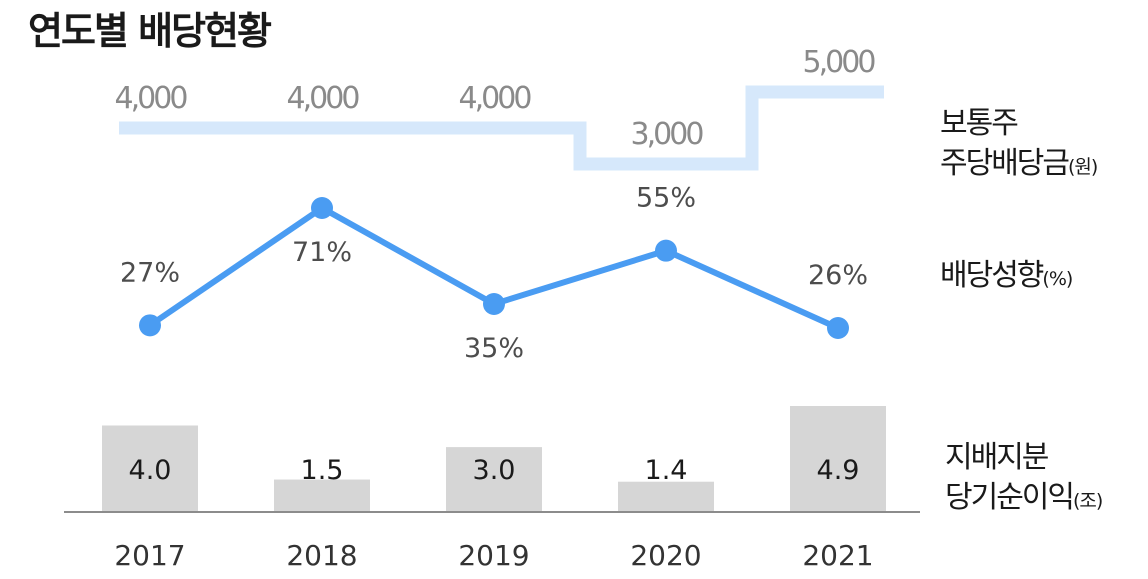 Image resolution: width=1148 pixels, height=579 pixels. I want to click on page-title: 연도별 배당현황, so click(150, 31).